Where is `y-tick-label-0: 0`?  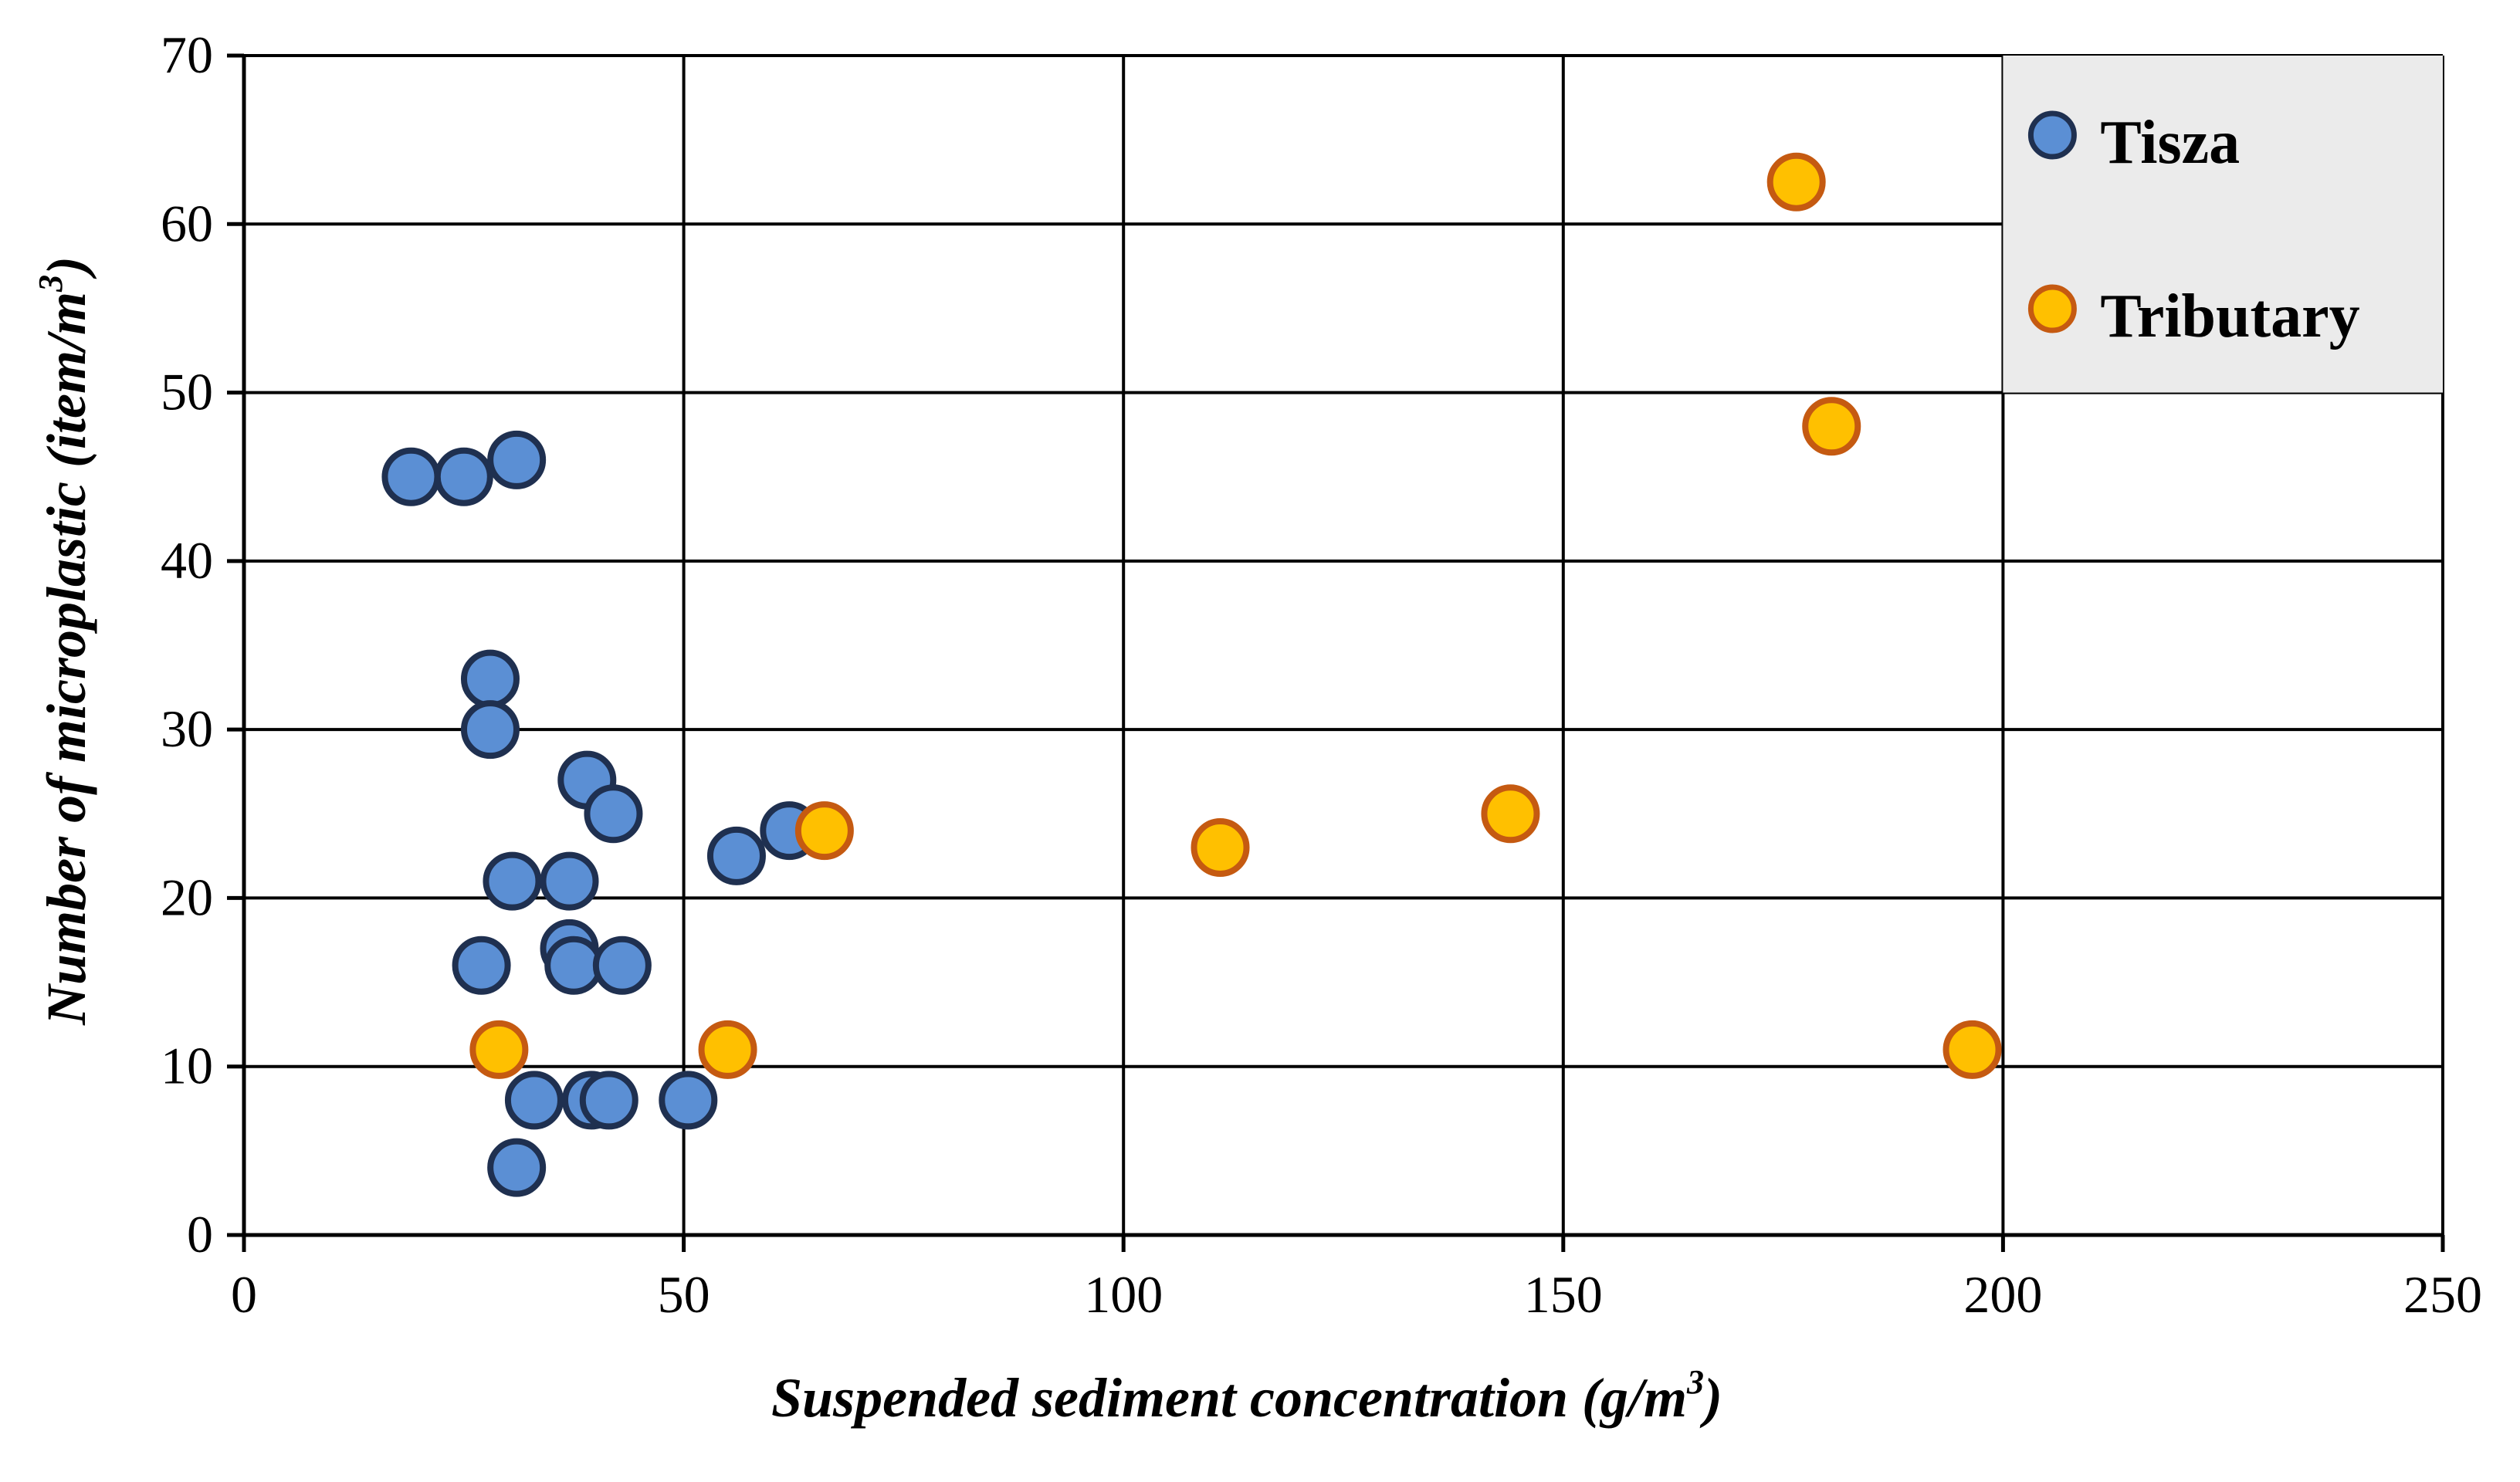 y-tick-label-0: 0 is located at coordinates (200, 1234).